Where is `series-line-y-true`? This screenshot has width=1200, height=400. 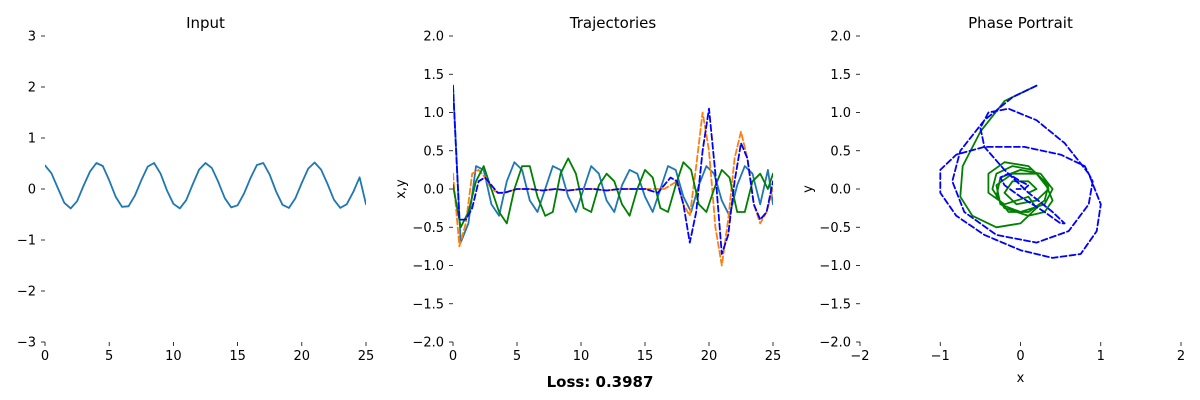
series-line-y-true is located at coordinates (613, 193).